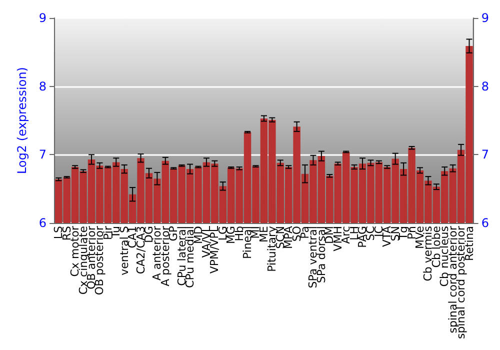 This screenshot has height=350, width=500. Describe the element at coordinates (485, 18) in the screenshot. I see `y2-tick-label: 9` at that location.